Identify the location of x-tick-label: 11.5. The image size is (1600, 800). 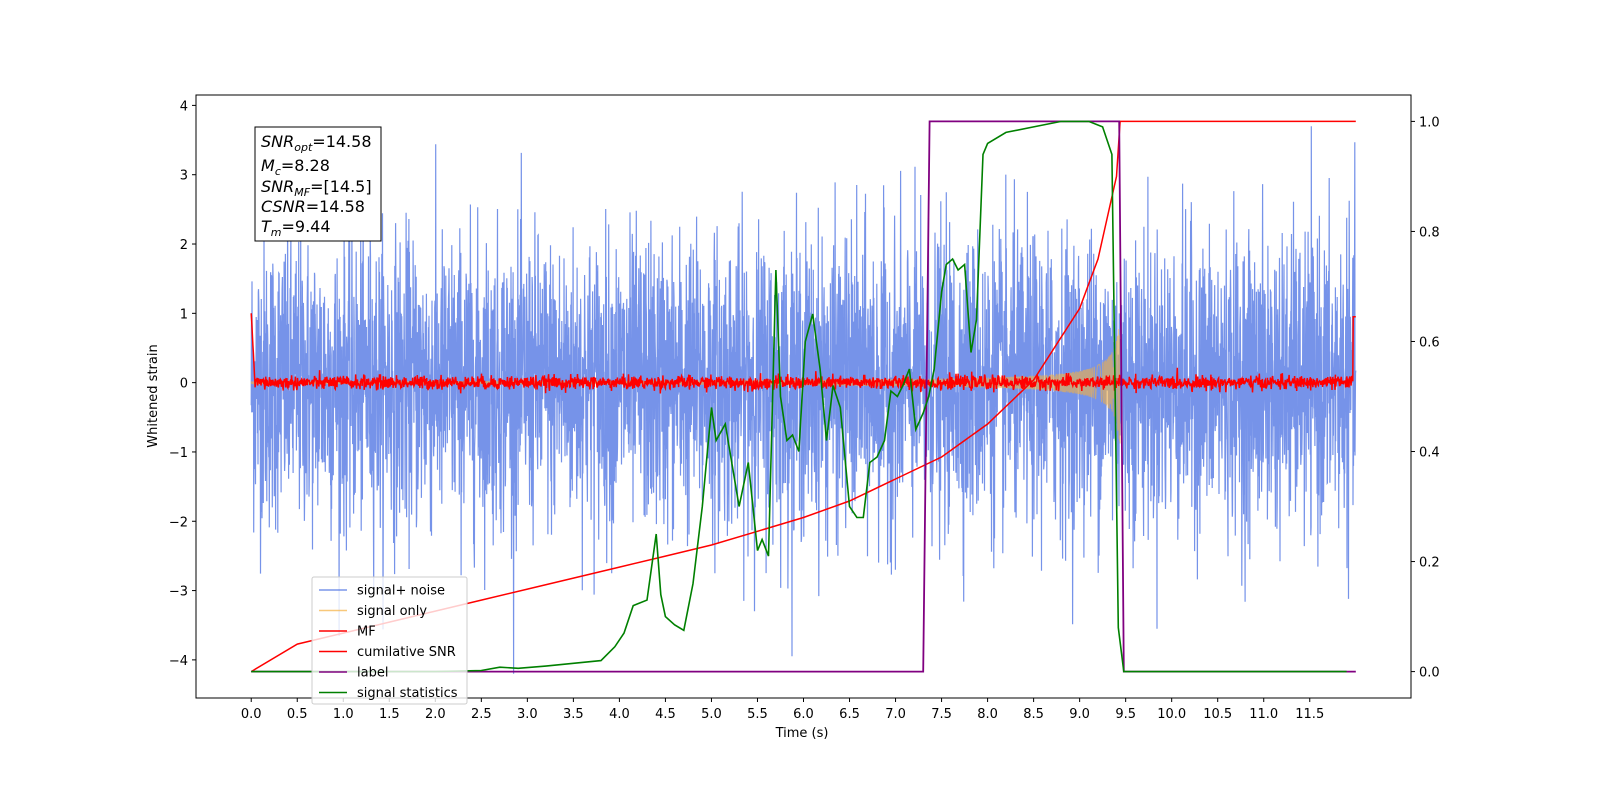
(1309, 714).